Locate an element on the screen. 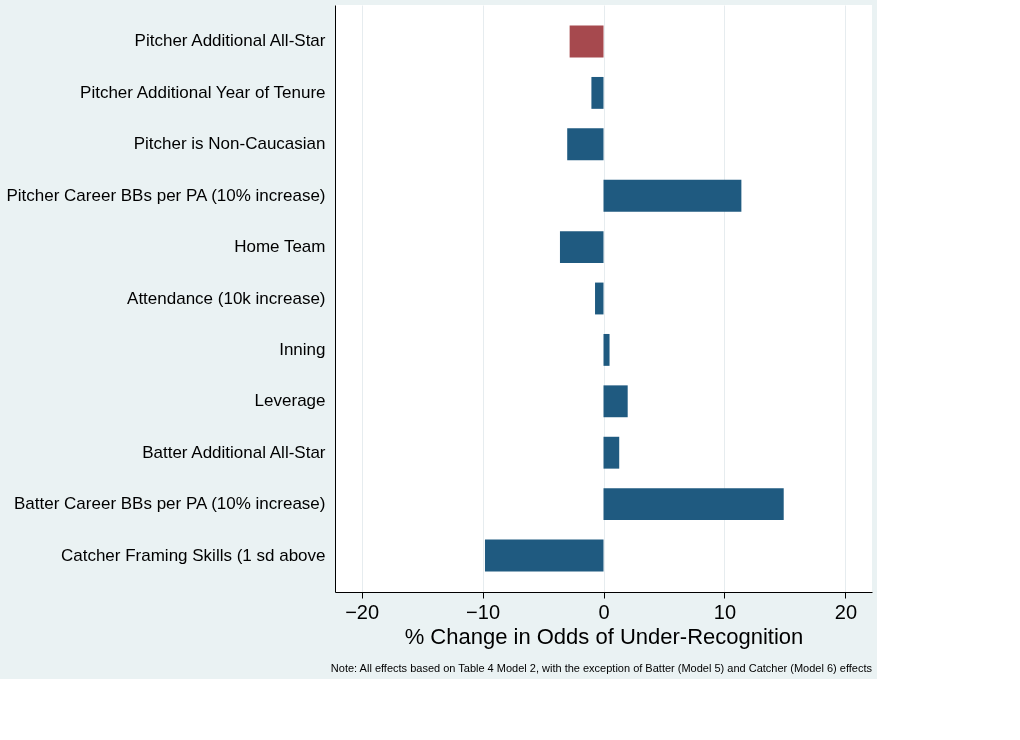 The width and height of the screenshot is (1020, 740). y-tick-label: Inning is located at coordinates (302, 349).